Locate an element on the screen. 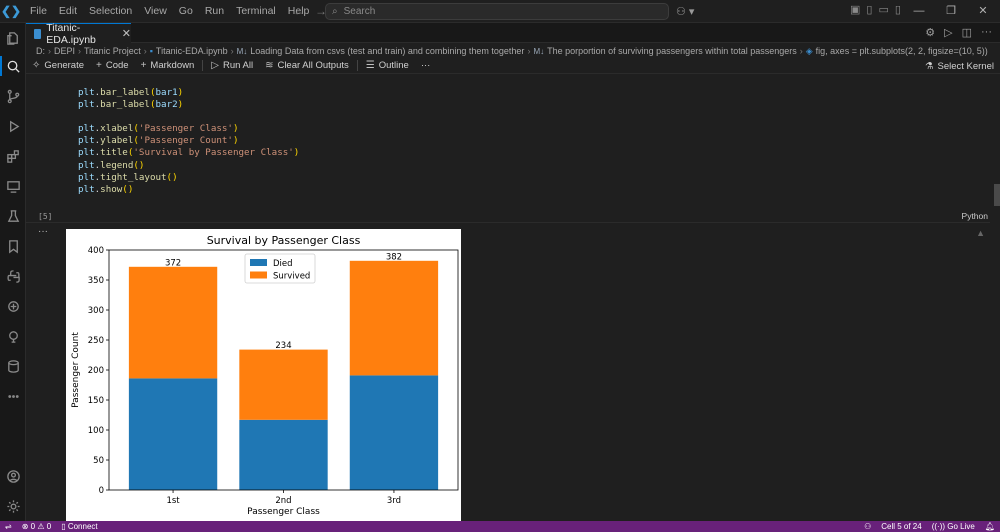  run-debug-icon is located at coordinates (13, 126).